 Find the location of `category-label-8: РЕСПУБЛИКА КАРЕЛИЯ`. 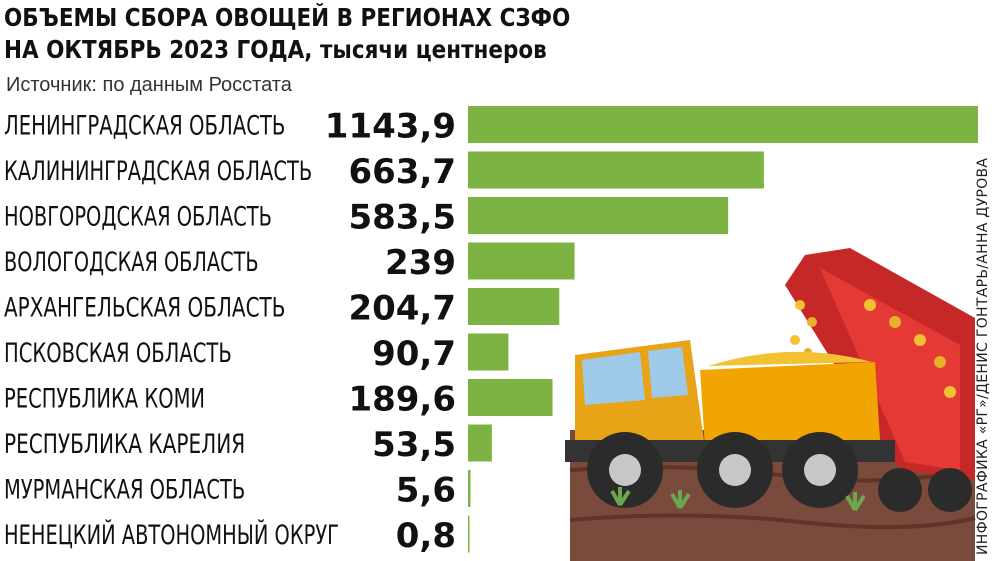

category-label-8: РЕСПУБЛИКА КАРЕЛИЯ is located at coordinates (124, 444).